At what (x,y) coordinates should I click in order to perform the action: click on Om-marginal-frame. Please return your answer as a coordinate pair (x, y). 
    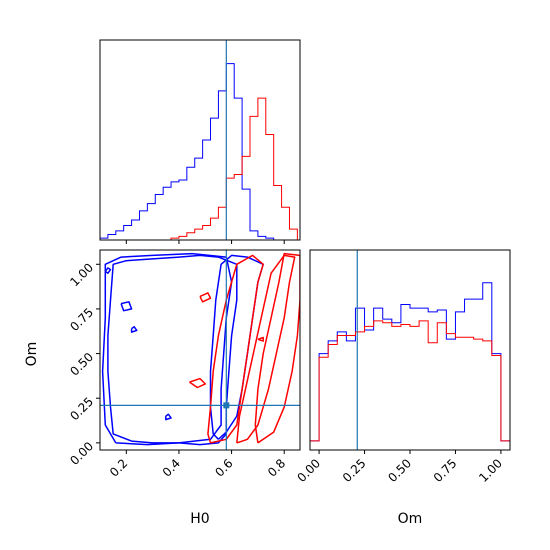
    Looking at the image, I should click on (410, 350).